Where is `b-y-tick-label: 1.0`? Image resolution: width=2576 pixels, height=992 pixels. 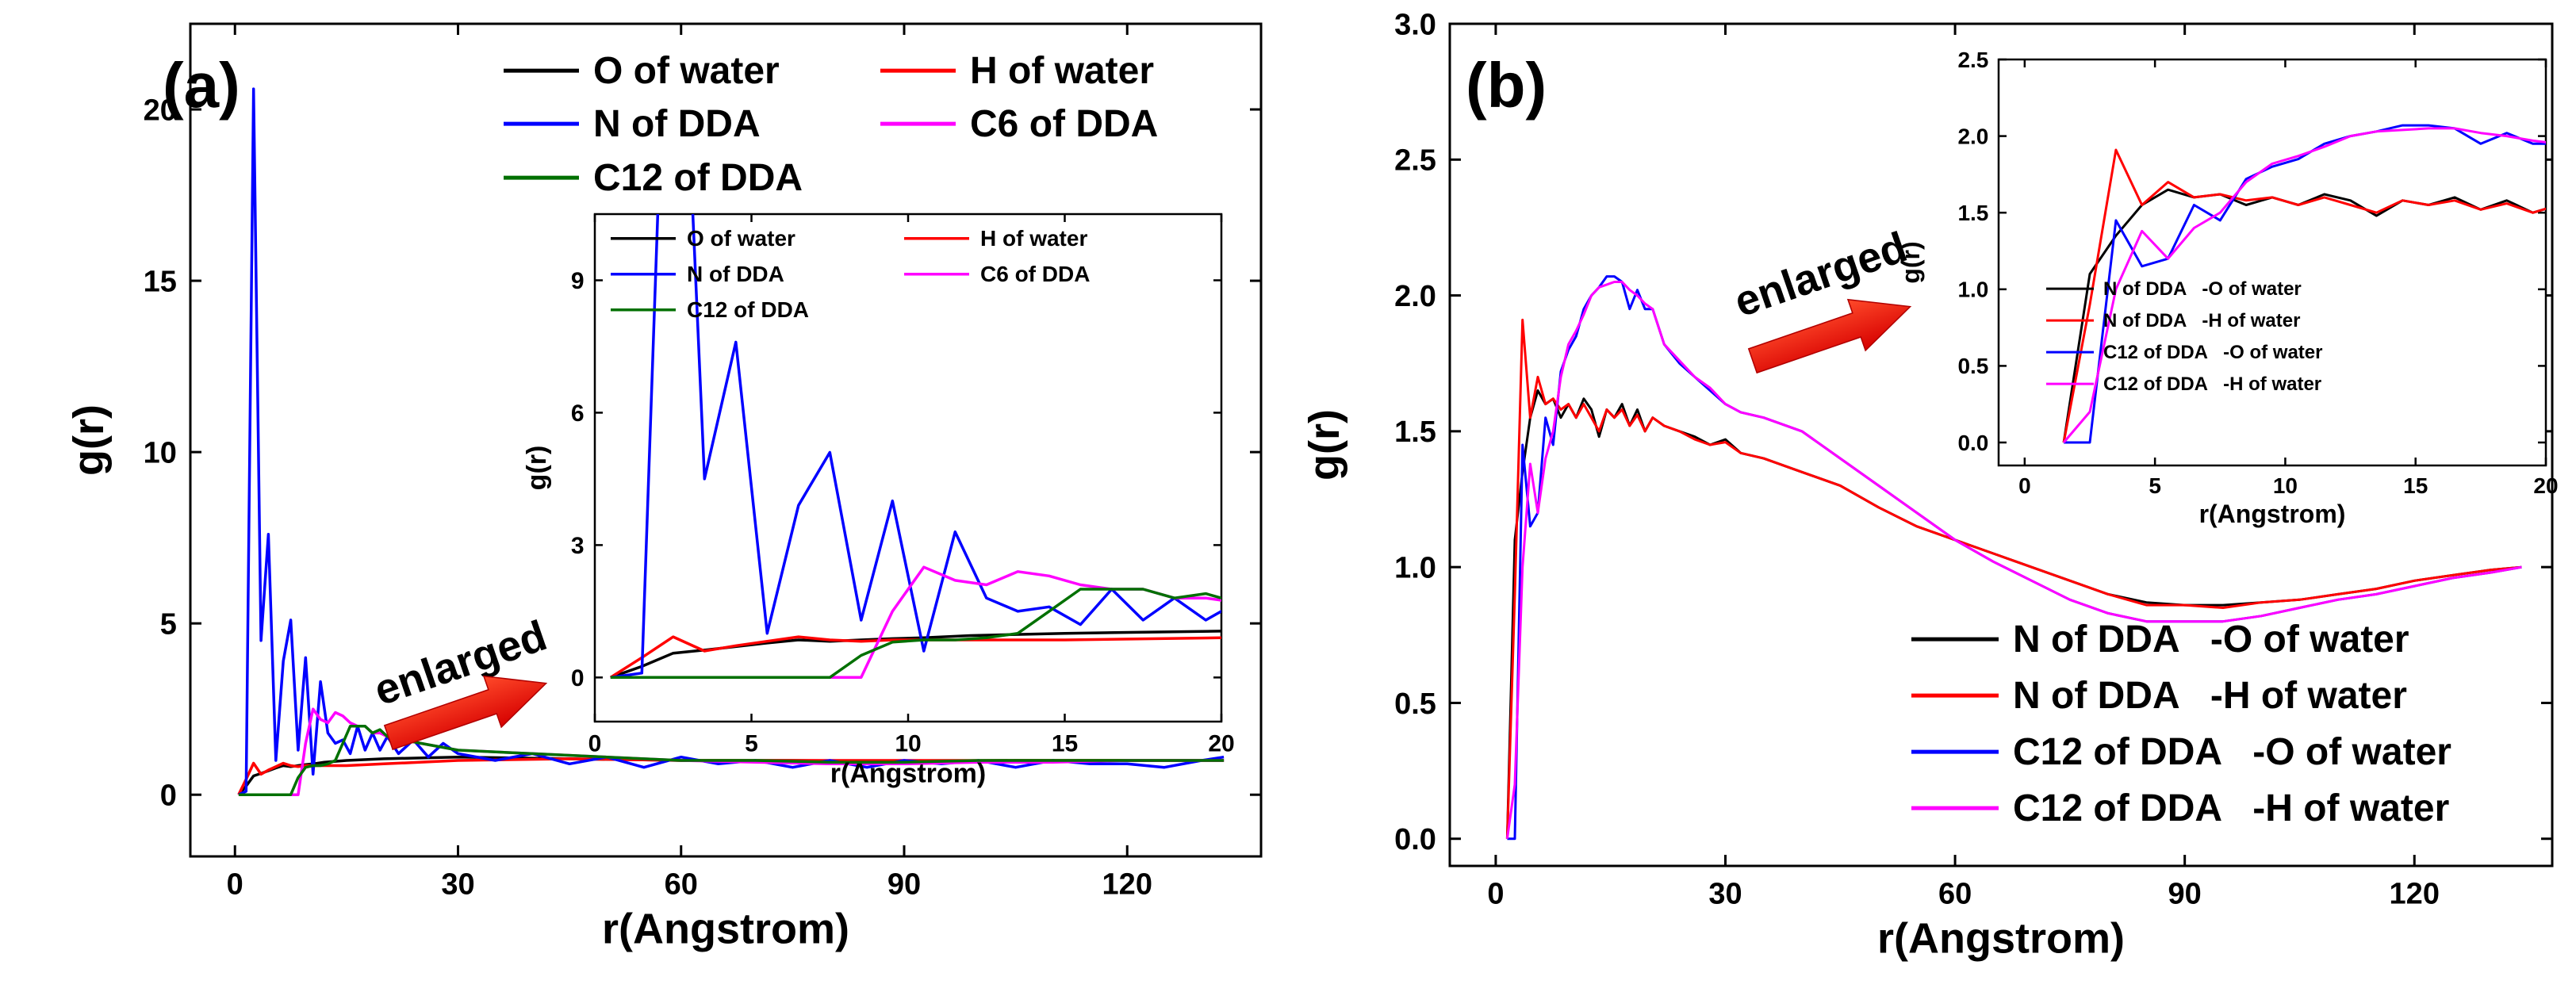 b-y-tick-label: 1.0 is located at coordinates (1415, 567).